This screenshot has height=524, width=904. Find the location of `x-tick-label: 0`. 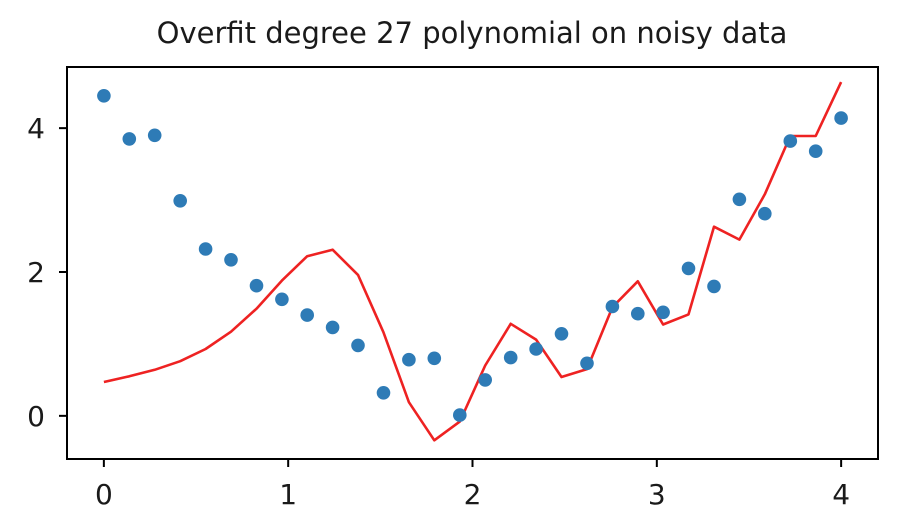

x-tick-label: 0 is located at coordinates (104, 494).